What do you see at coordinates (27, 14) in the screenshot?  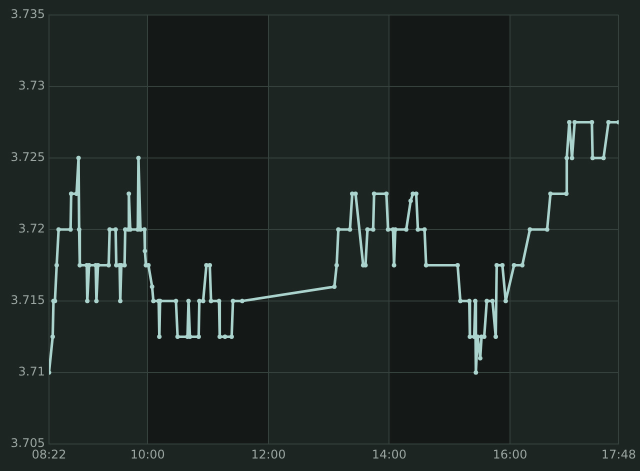 I see `y-tick-label: 3.735` at bounding box center [27, 14].